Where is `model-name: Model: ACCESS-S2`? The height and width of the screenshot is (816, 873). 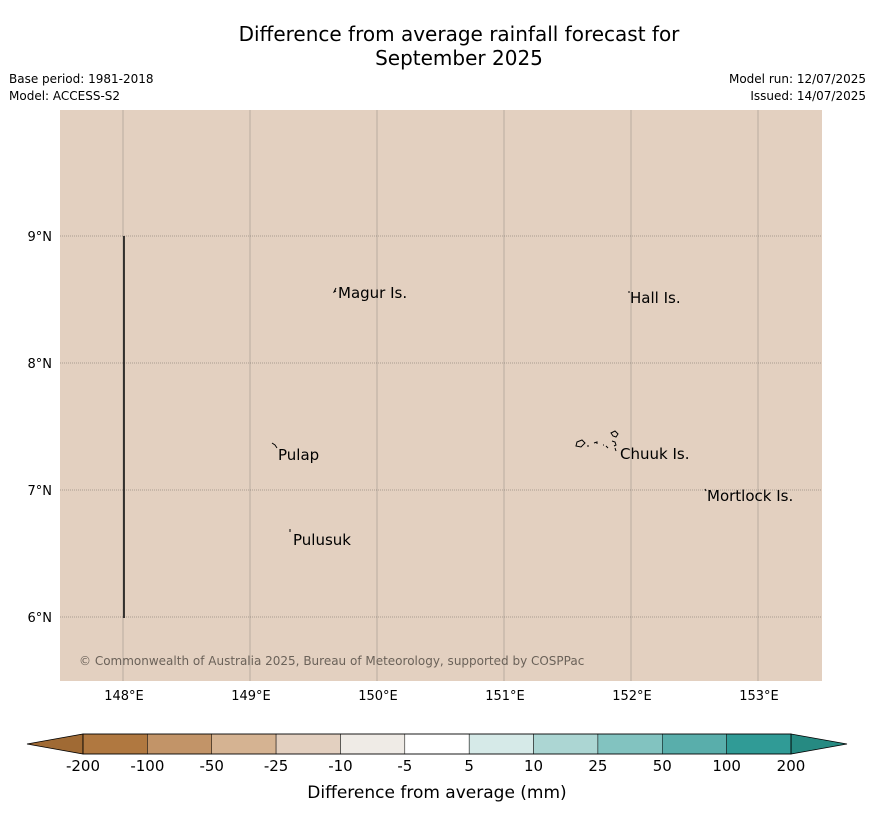 model-name: Model: ACCESS-S2 is located at coordinates (65, 96).